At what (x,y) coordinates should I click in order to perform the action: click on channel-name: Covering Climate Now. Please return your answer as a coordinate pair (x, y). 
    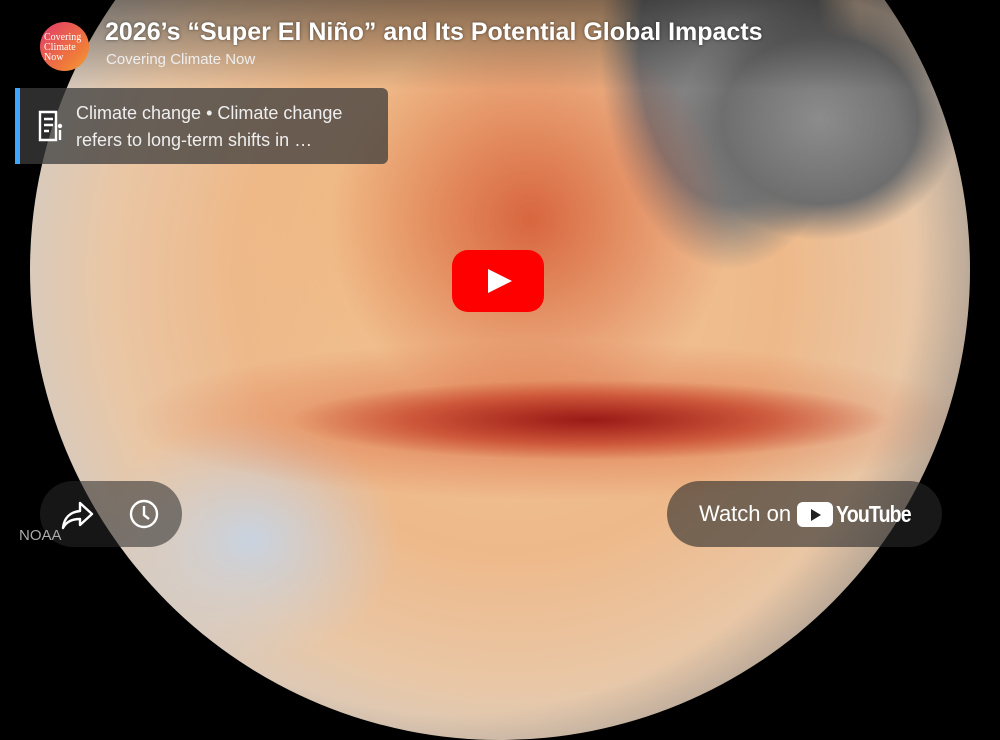
    Looking at the image, I should click on (181, 59).